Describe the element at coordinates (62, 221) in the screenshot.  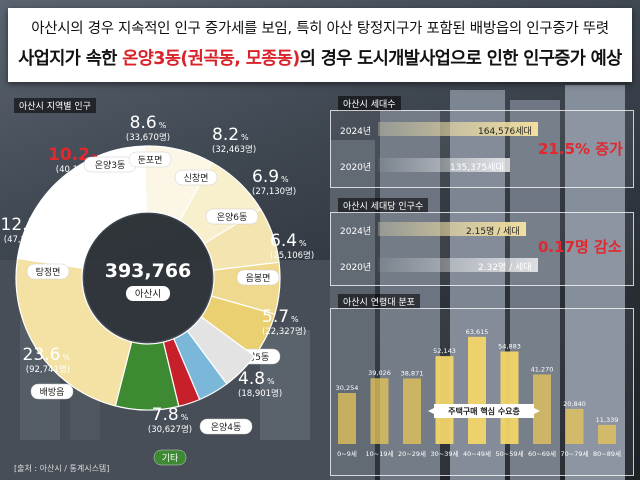
I see `donut-slice-탕정면` at that location.